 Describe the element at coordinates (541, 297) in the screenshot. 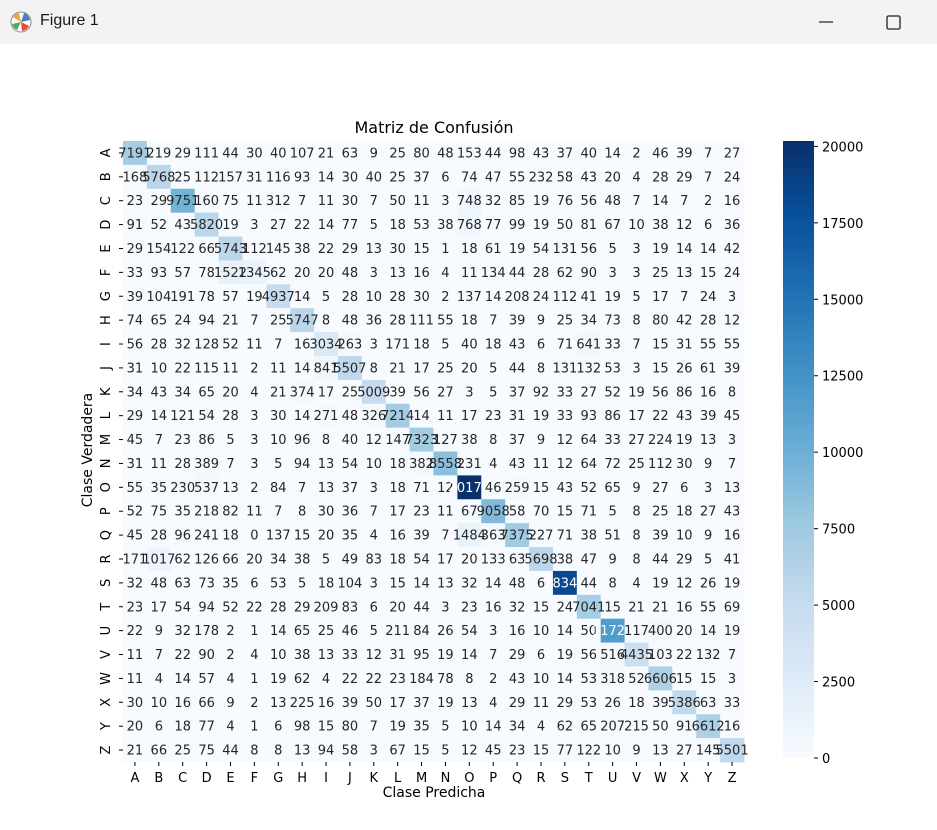

I see `cell-value-label: 24` at that location.